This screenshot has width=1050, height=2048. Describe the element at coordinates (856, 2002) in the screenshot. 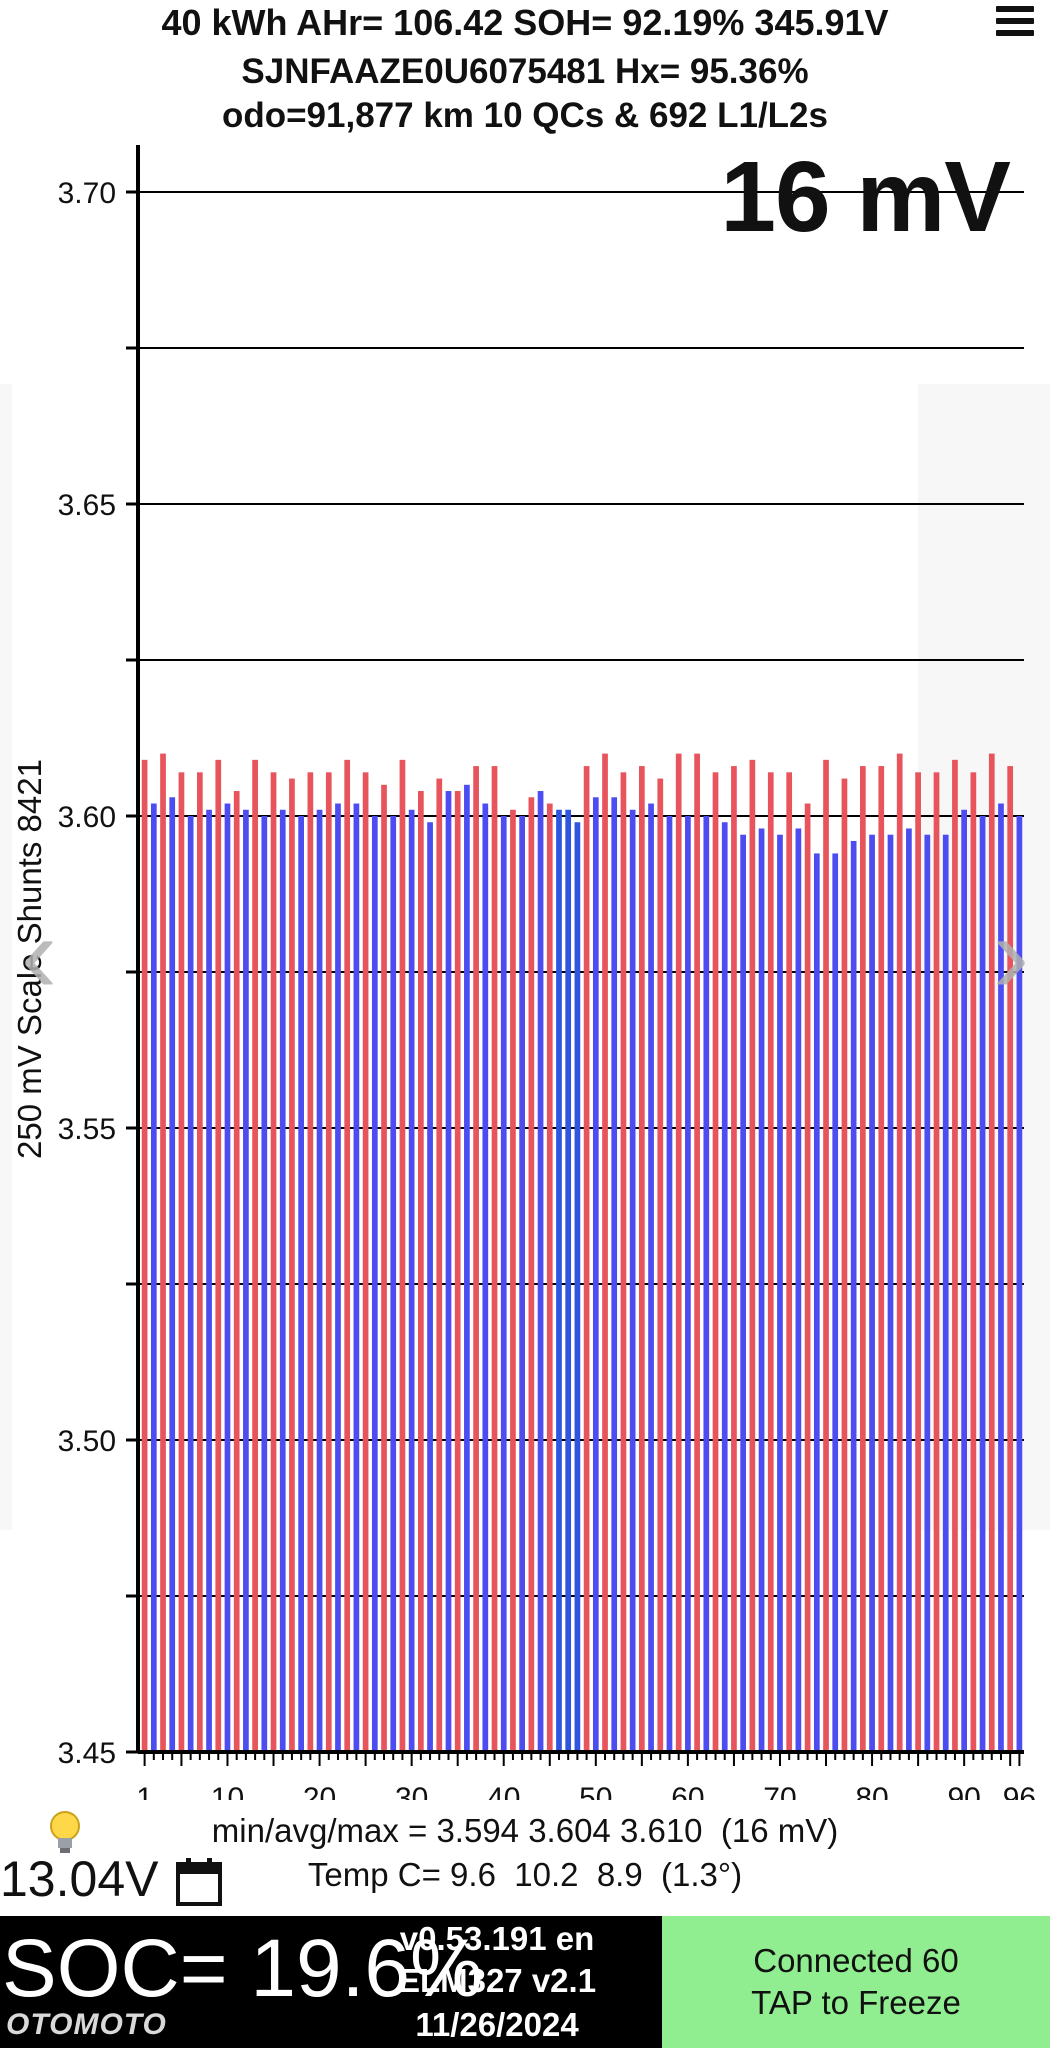

I see `tap-to-freeze-label: TAP to Freeze` at that location.